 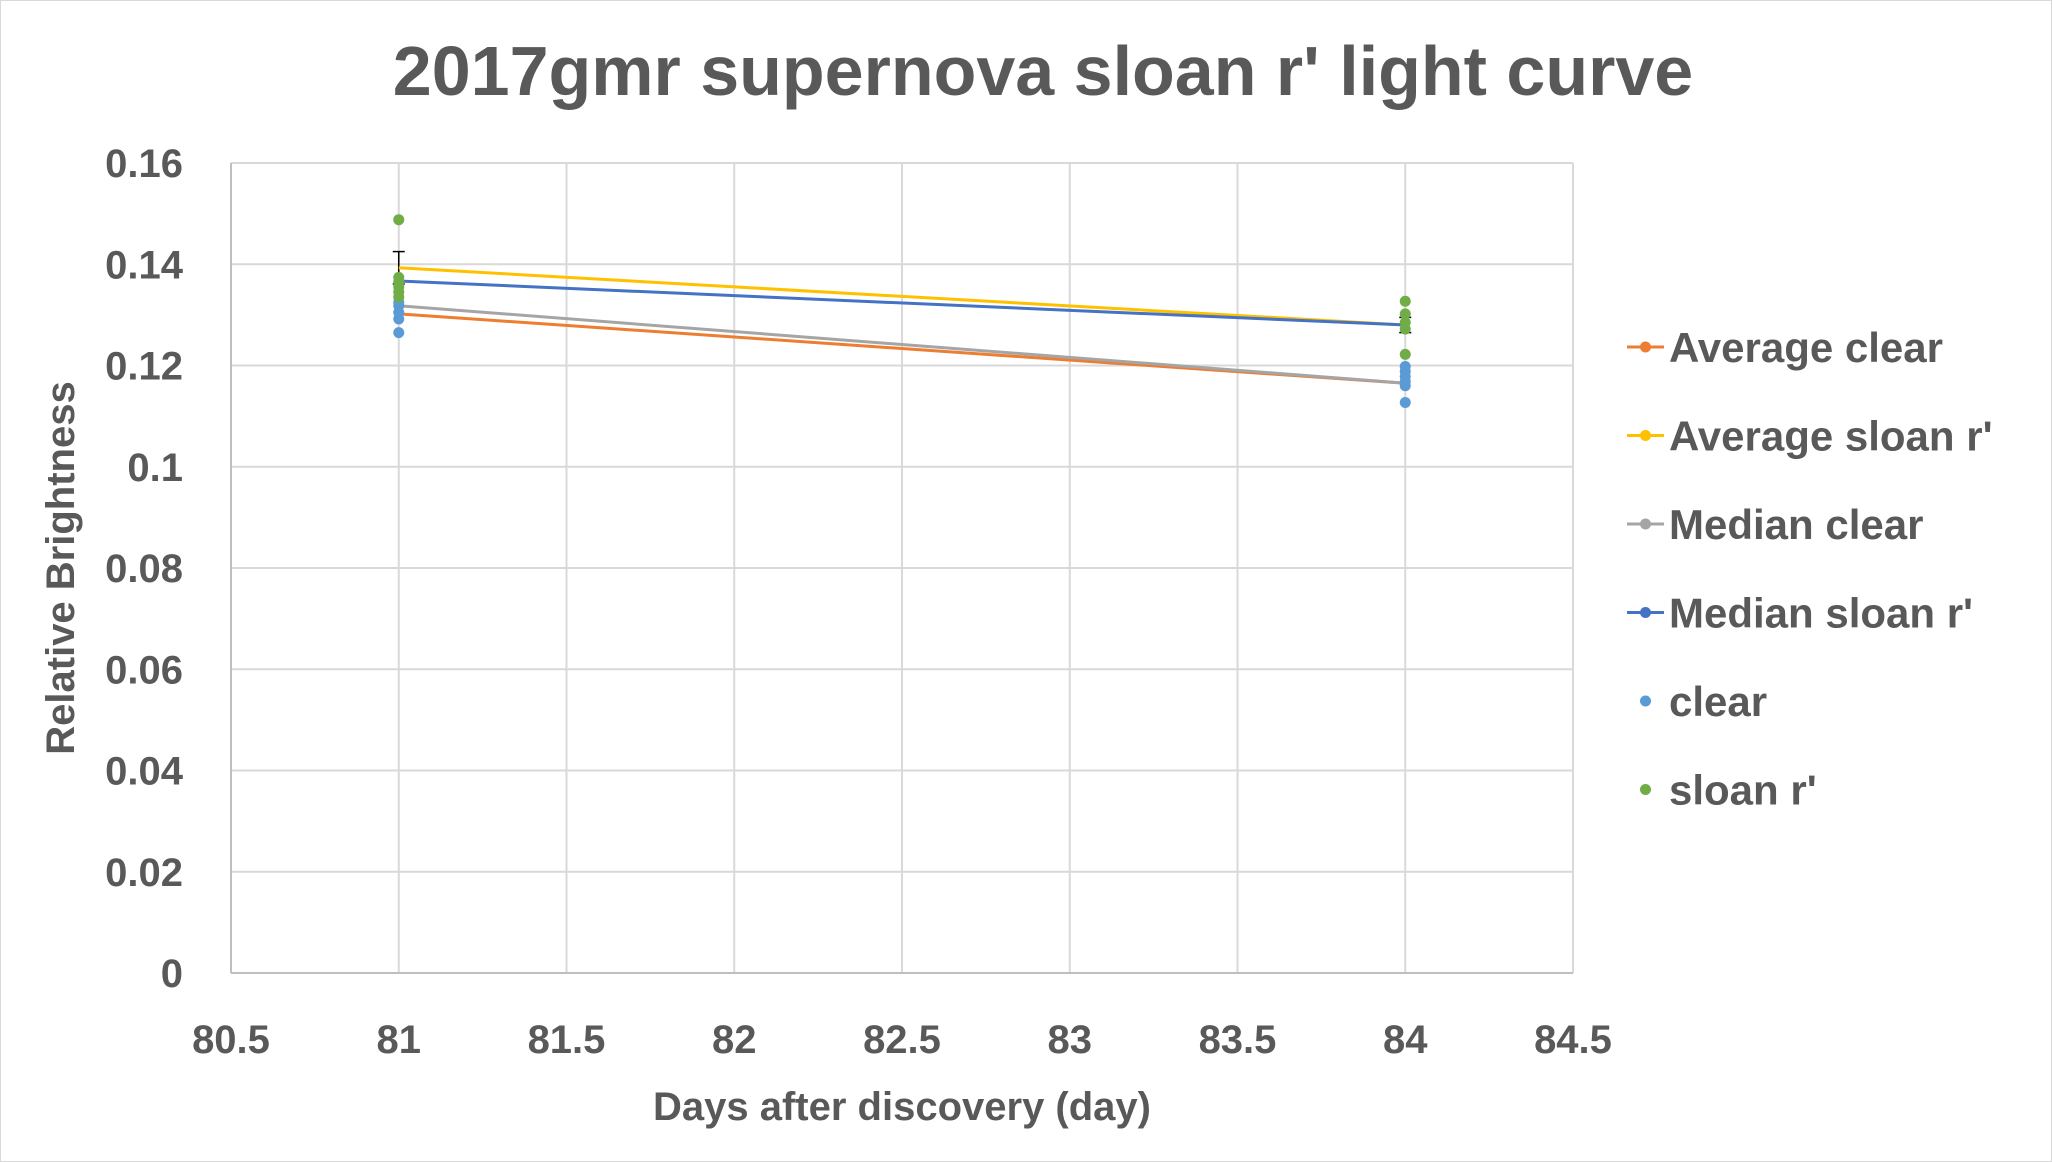 I want to click on legend-marker-average-clear, so click(x=1645, y=347).